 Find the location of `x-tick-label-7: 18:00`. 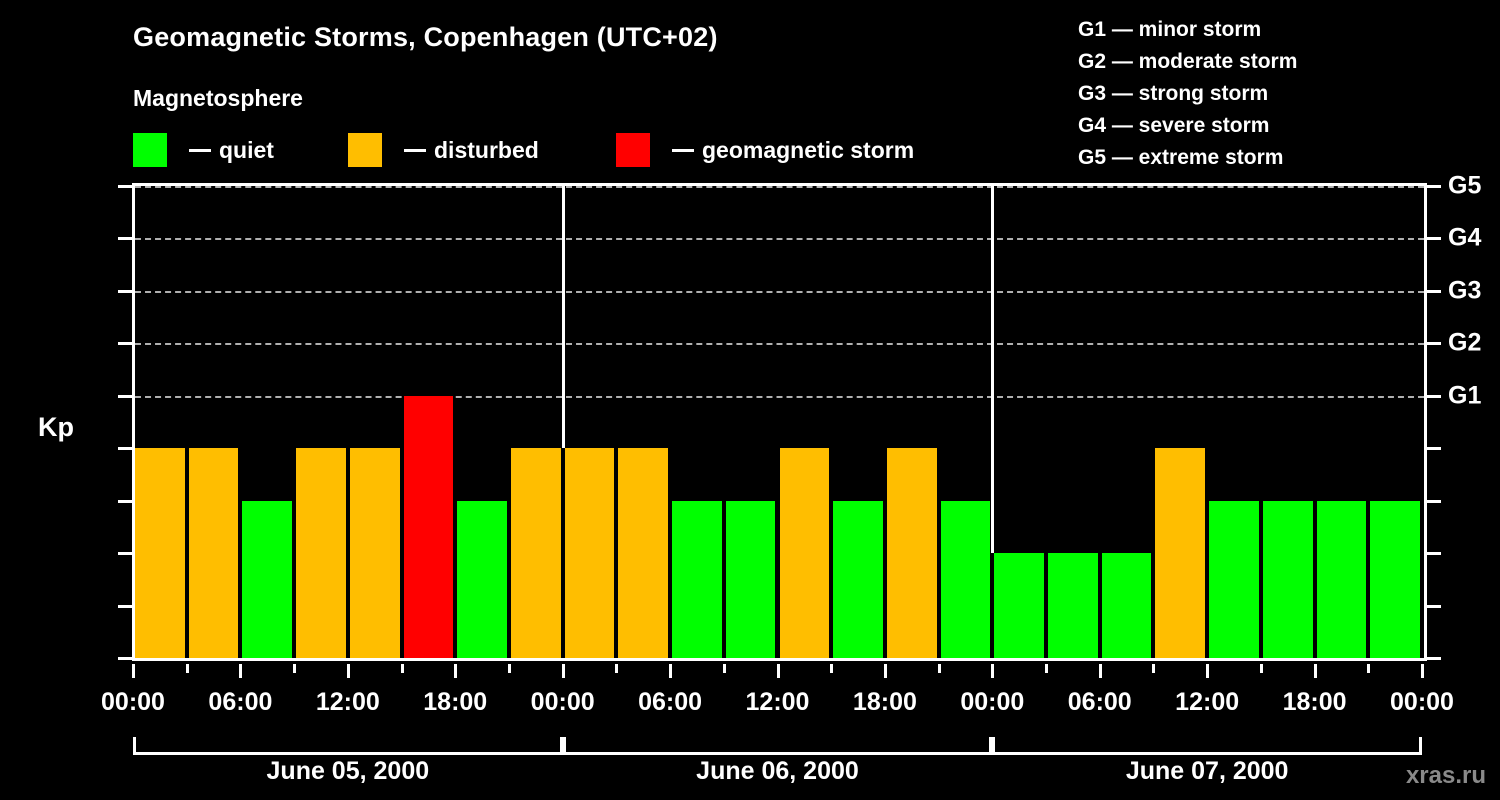

x-tick-label-7: 18:00 is located at coordinates (884, 702).